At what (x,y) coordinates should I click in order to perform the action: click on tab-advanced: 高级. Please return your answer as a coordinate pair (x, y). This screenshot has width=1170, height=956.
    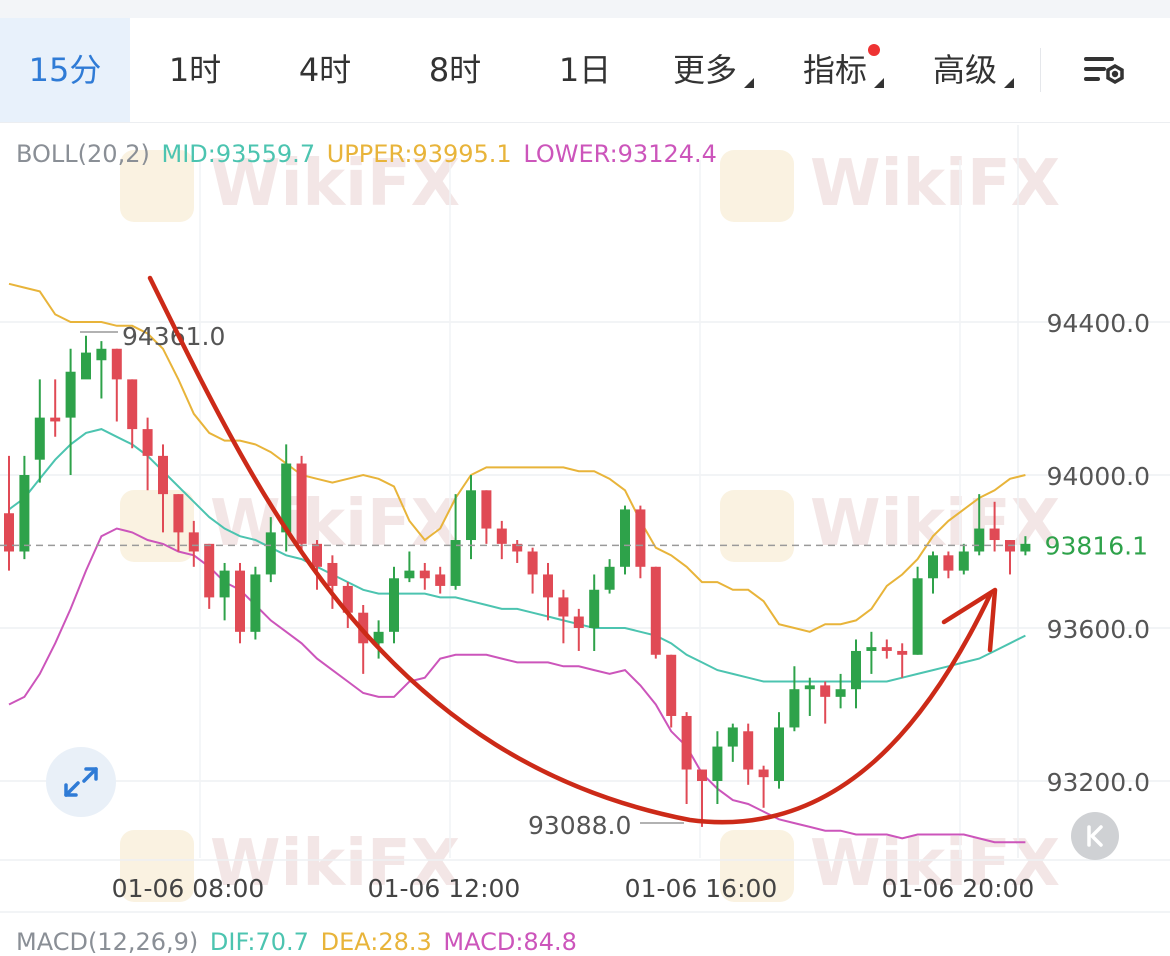
    Looking at the image, I should click on (972, 70).